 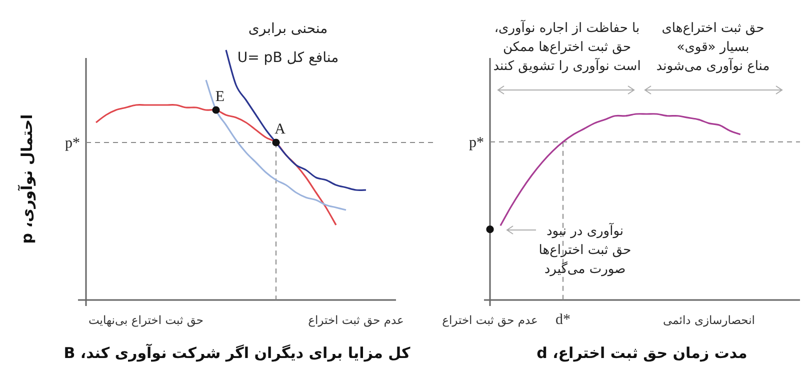 What do you see at coordinates (585, 249) in the screenshot?
I see `annotation: نوآوری در نبود حق ثبت اختراع‌ها صورت می‌گیرد` at bounding box center [585, 249].